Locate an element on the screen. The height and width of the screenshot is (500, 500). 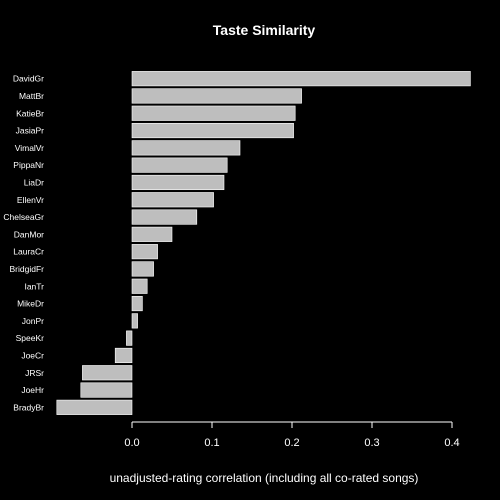
bar-jrsr is located at coordinates (107, 373).